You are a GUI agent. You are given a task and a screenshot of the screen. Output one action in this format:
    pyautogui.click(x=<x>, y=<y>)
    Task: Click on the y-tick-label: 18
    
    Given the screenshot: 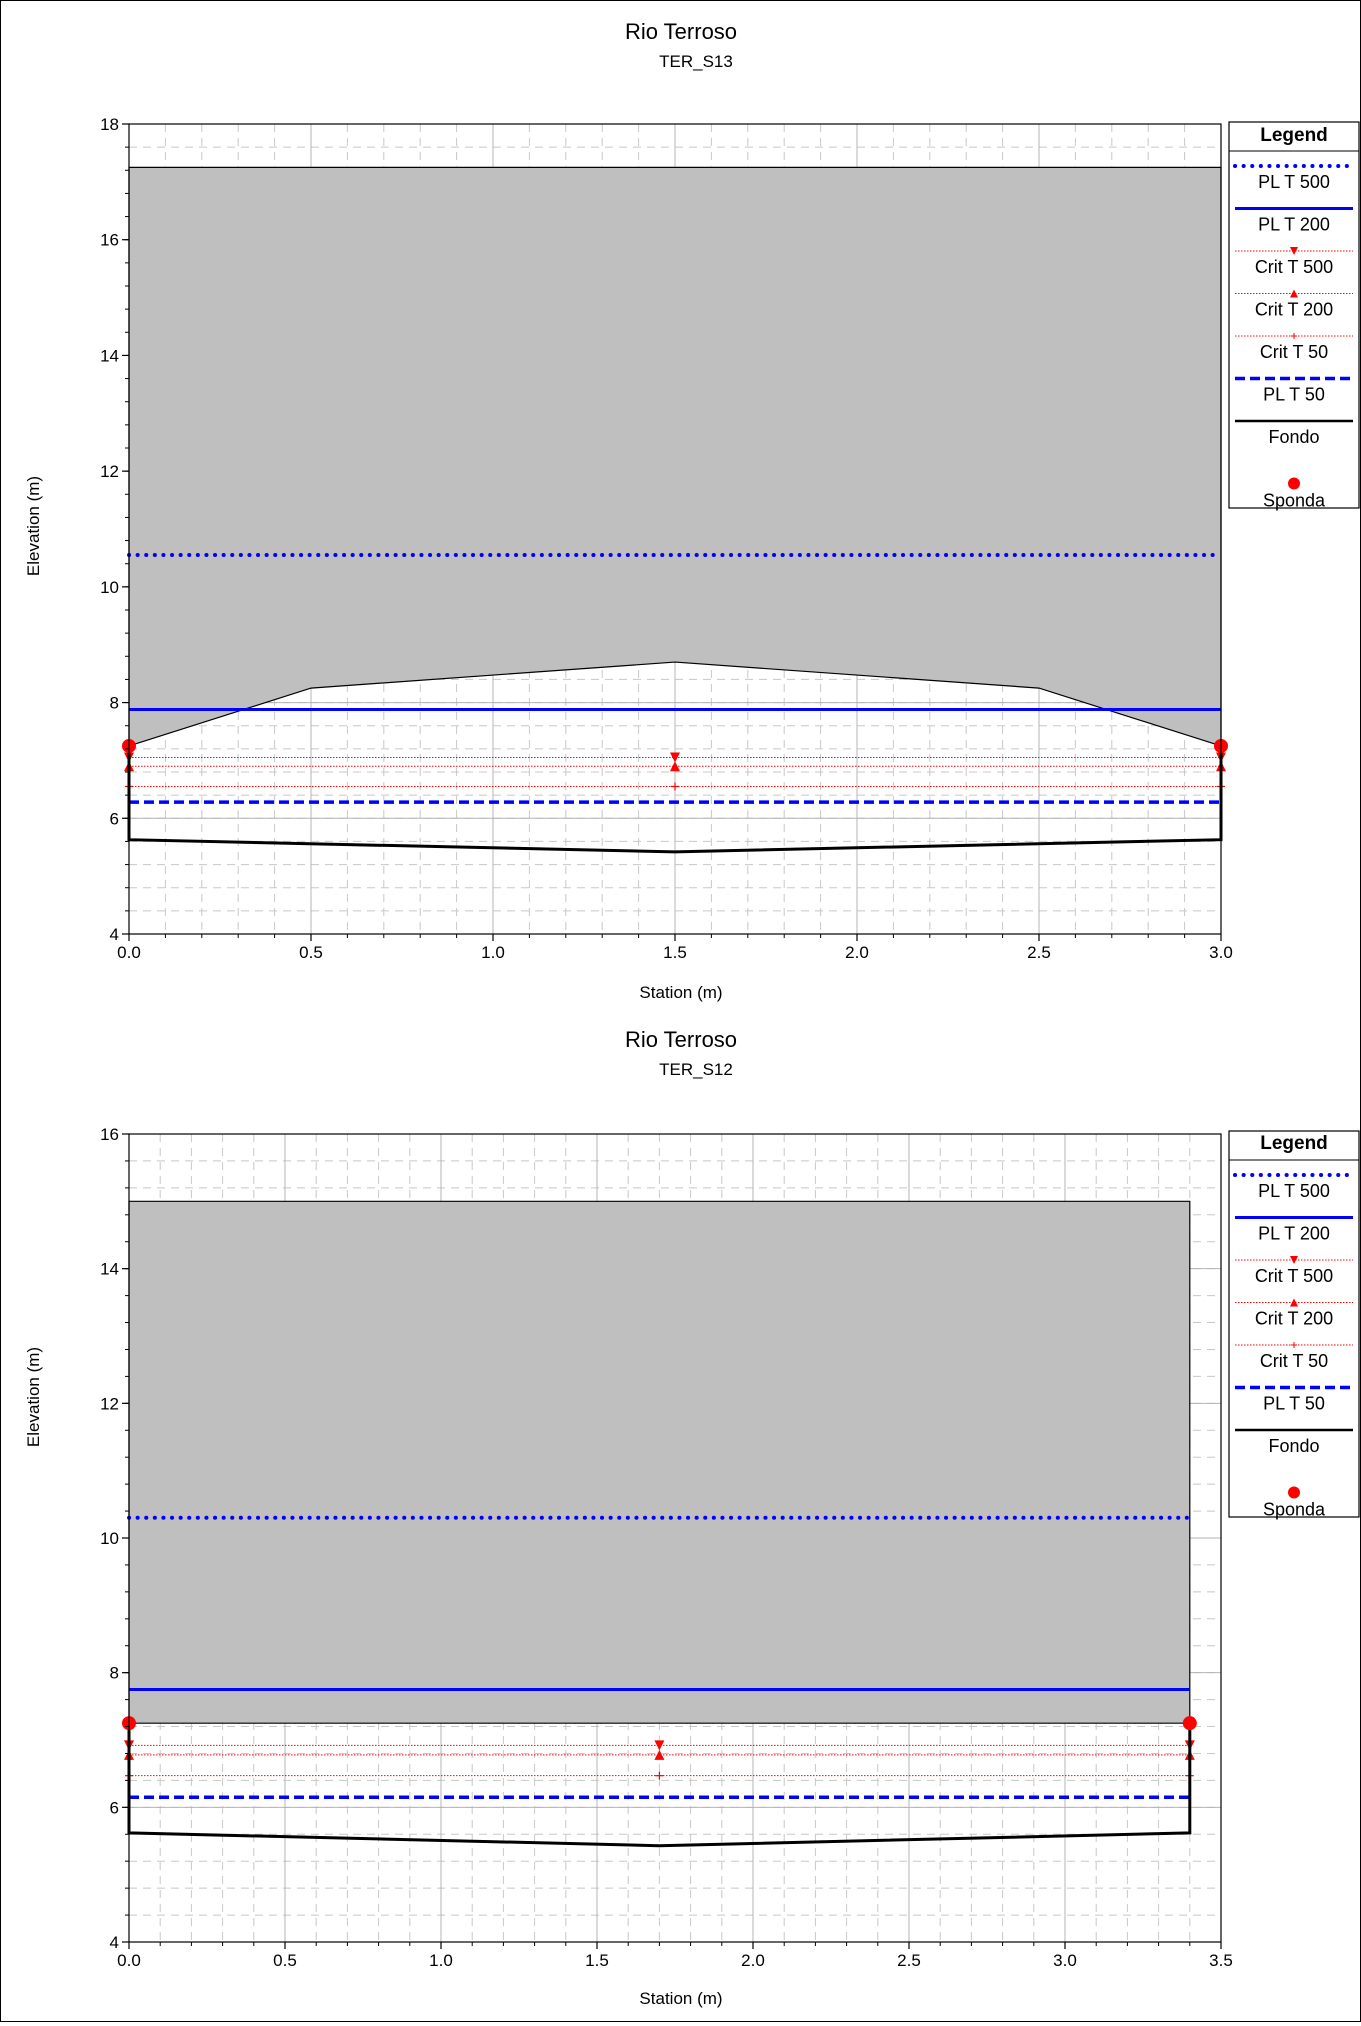 What is the action you would take?
    pyautogui.click(x=109, y=124)
    